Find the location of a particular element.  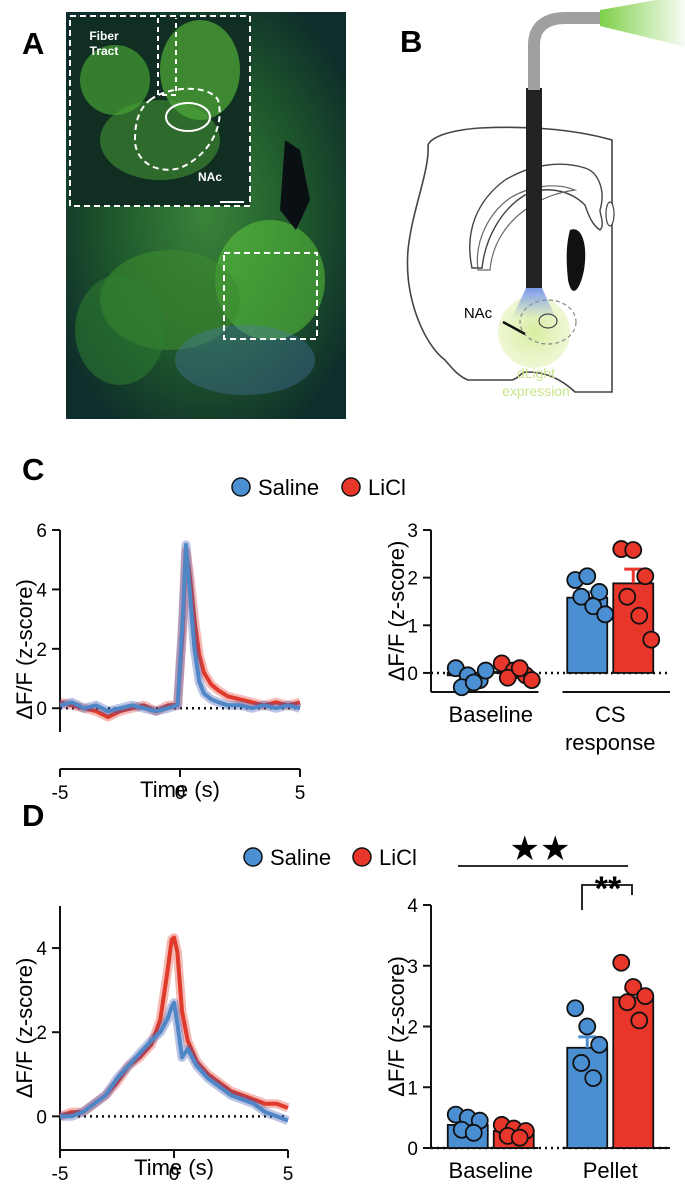

nac-outline is located at coordinates (177, 129).